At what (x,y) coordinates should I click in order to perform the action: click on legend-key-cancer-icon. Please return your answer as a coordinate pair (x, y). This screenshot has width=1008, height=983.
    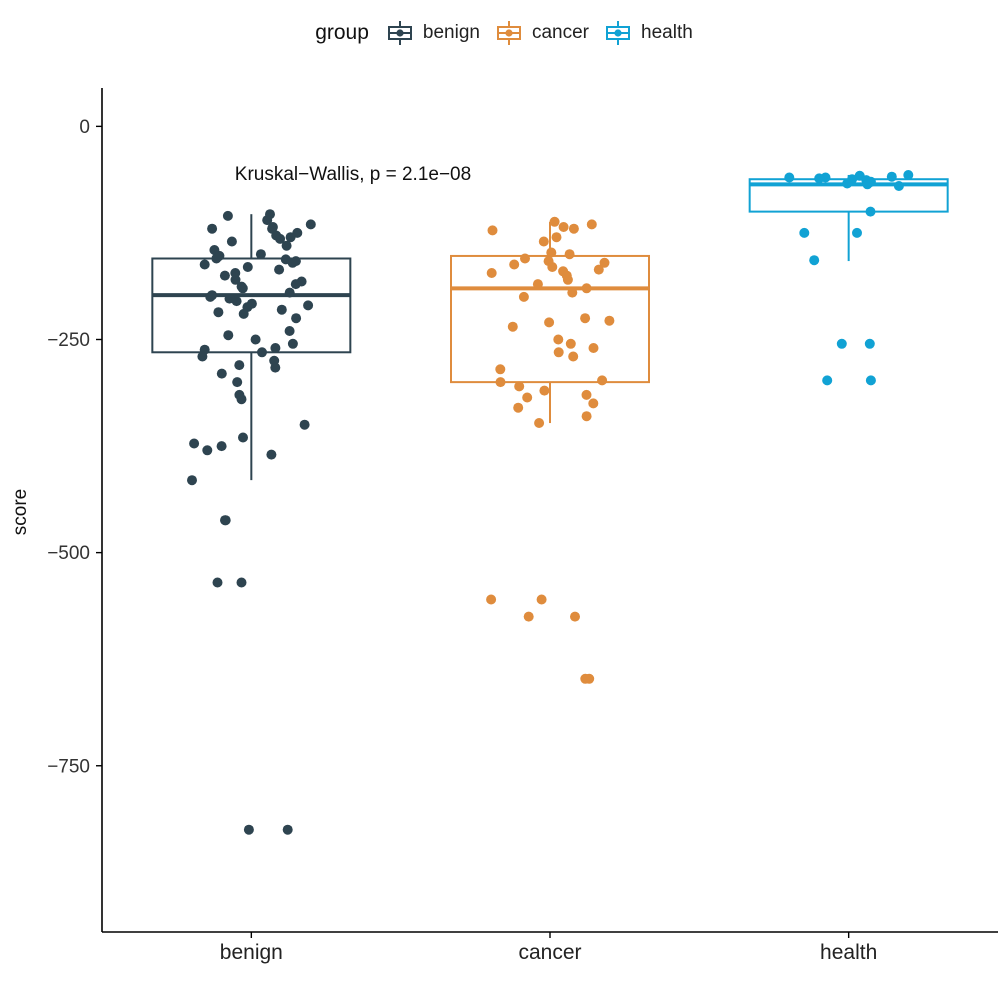
    Looking at the image, I should click on (508, 33).